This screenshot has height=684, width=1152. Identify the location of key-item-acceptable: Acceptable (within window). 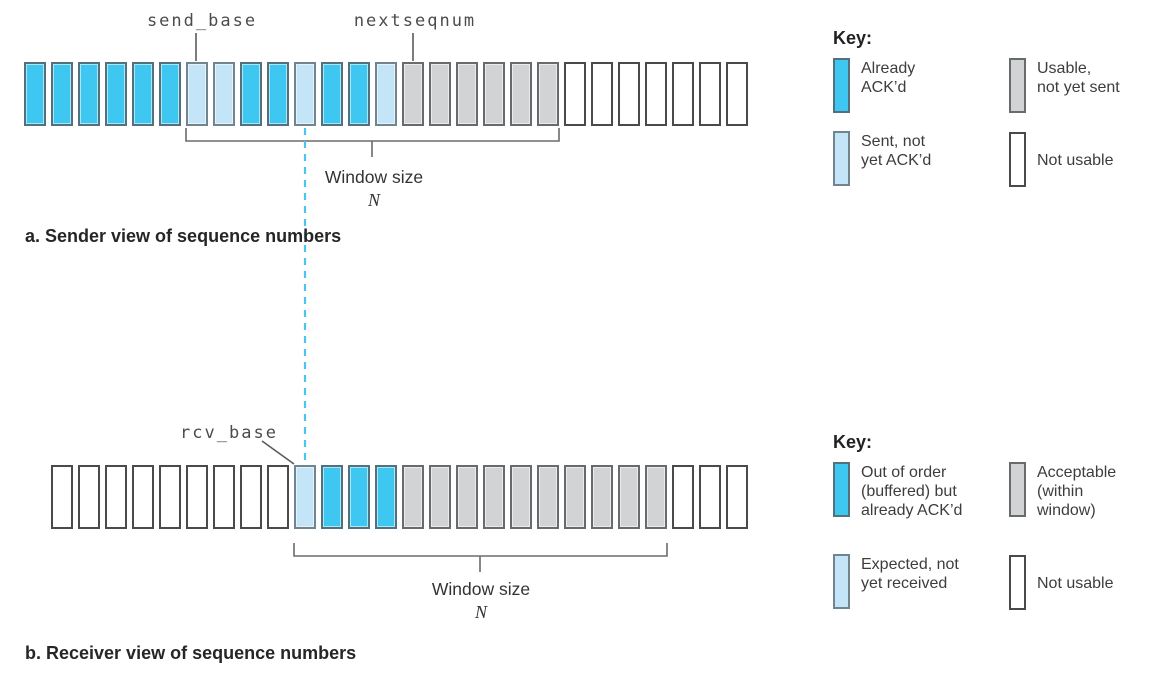
(1080, 491).